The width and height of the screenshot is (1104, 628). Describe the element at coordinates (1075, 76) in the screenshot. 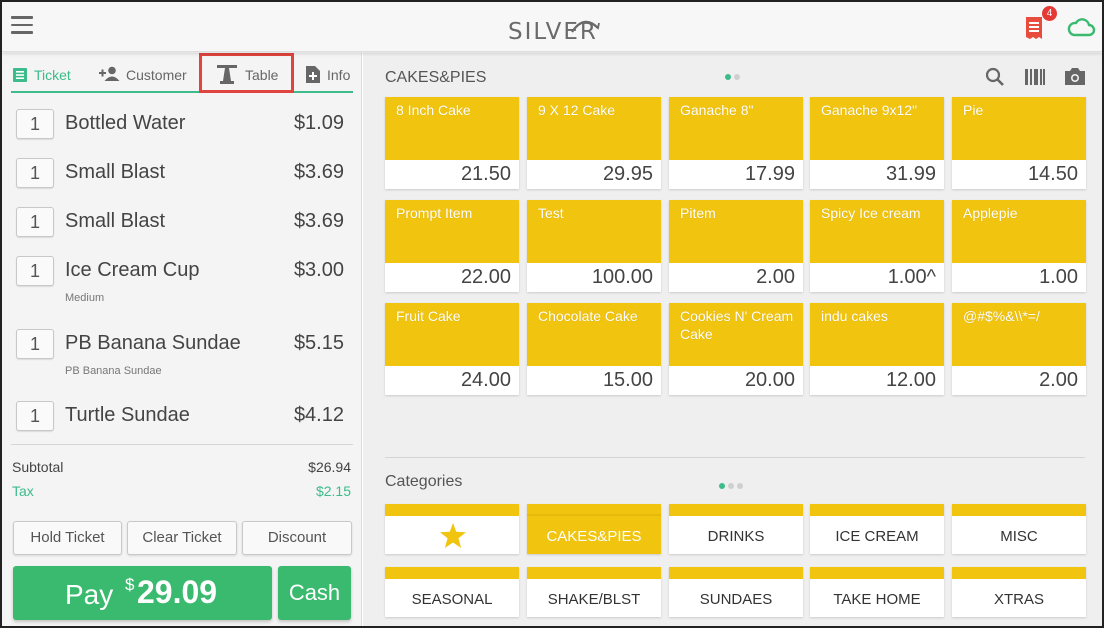

I see `camera-icon` at that location.